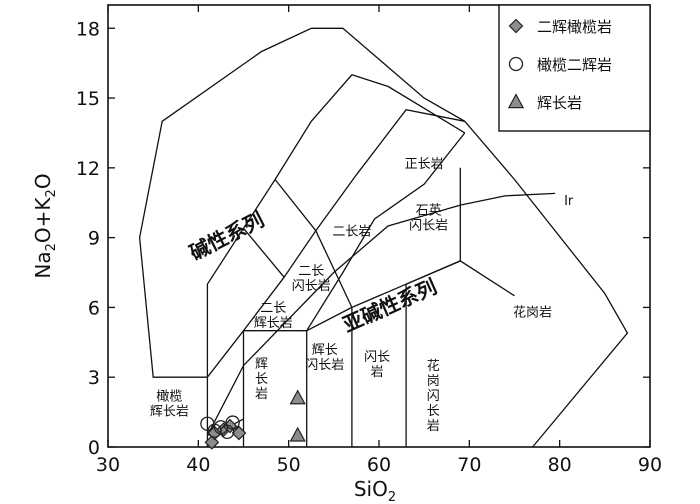  What do you see at coordinates (88, 99) in the screenshot?
I see `y-tick-label: 15` at bounding box center [88, 99].